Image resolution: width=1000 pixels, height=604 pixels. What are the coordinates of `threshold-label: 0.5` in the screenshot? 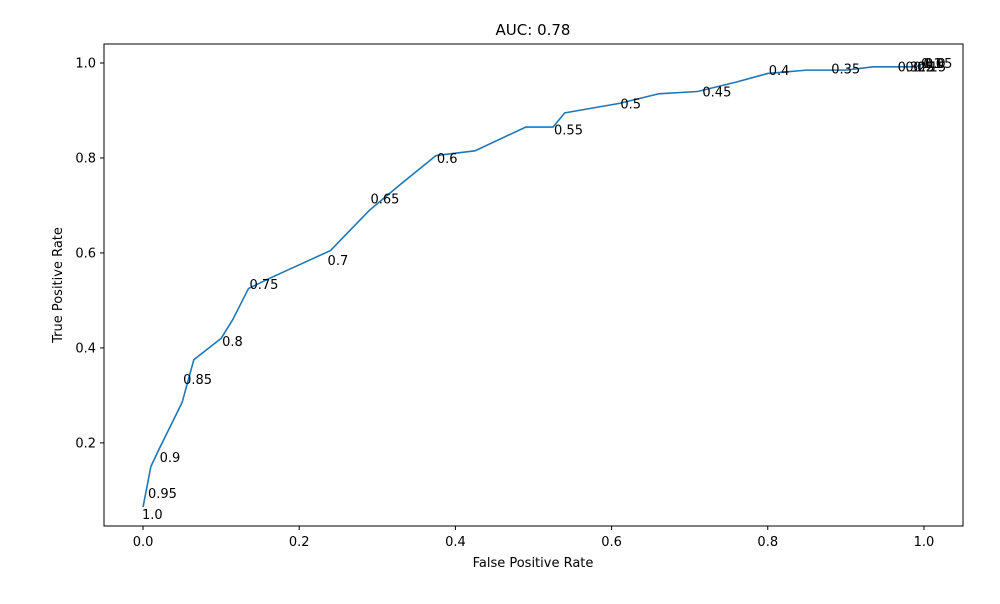 It's located at (630, 104).